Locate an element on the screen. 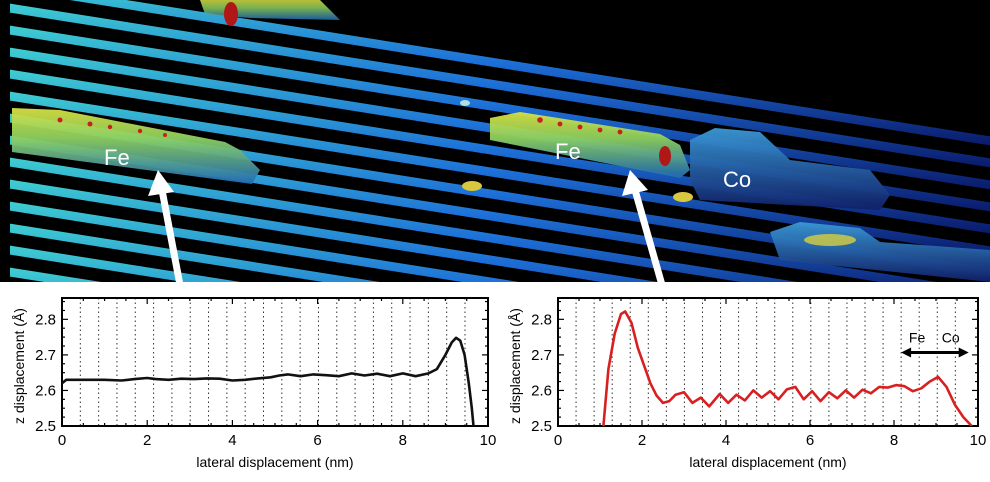 The image size is (990, 482). co-island is located at coordinates (790, 169).